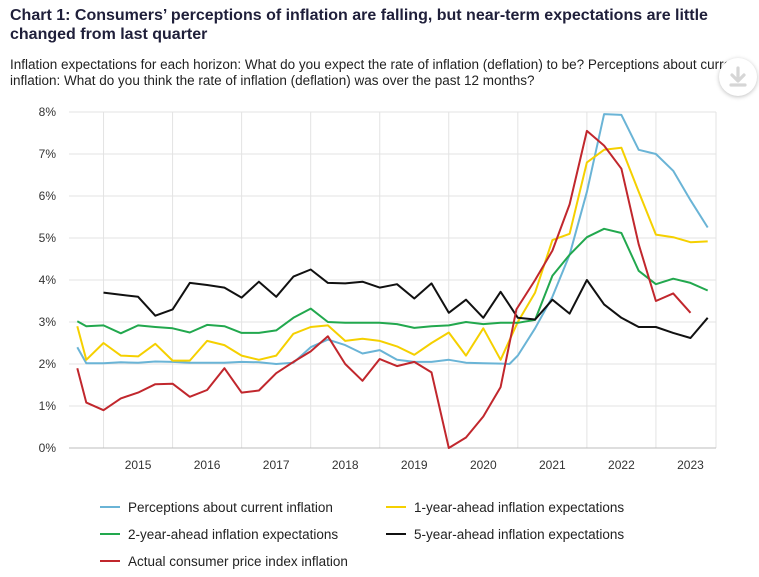  I want to click on legend-label: 2-year-ahead inflation expectations, so click(233, 534).